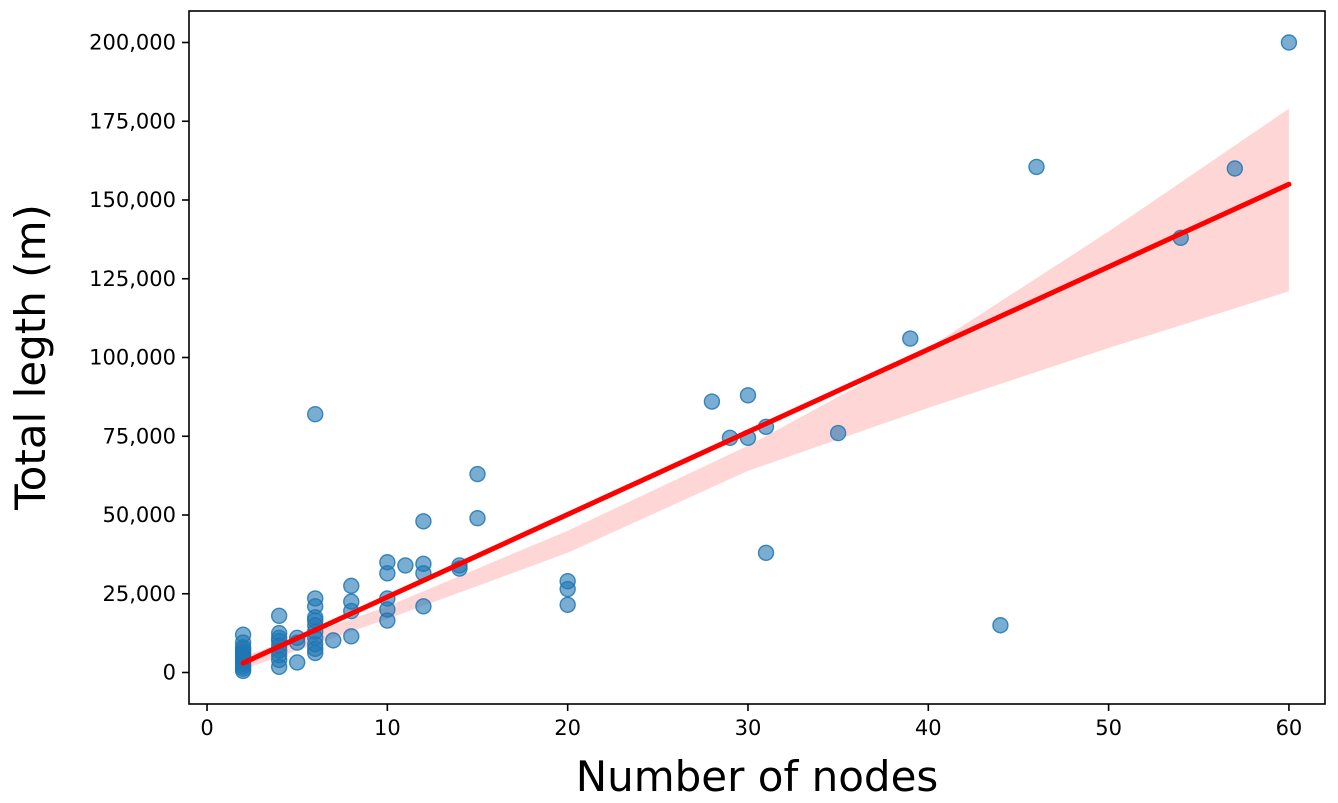  Describe the element at coordinates (139, 515) in the screenshot. I see `y-tick-label: 50,000` at that location.